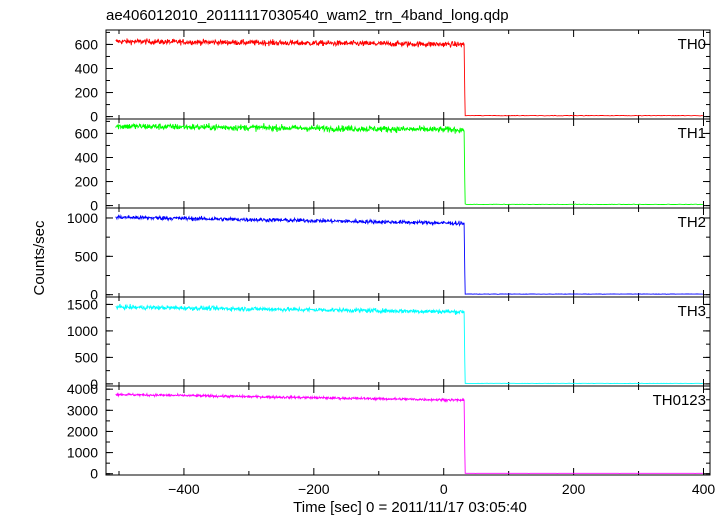  Describe the element at coordinates (692, 133) in the screenshot. I see `series-label: TH1` at that location.